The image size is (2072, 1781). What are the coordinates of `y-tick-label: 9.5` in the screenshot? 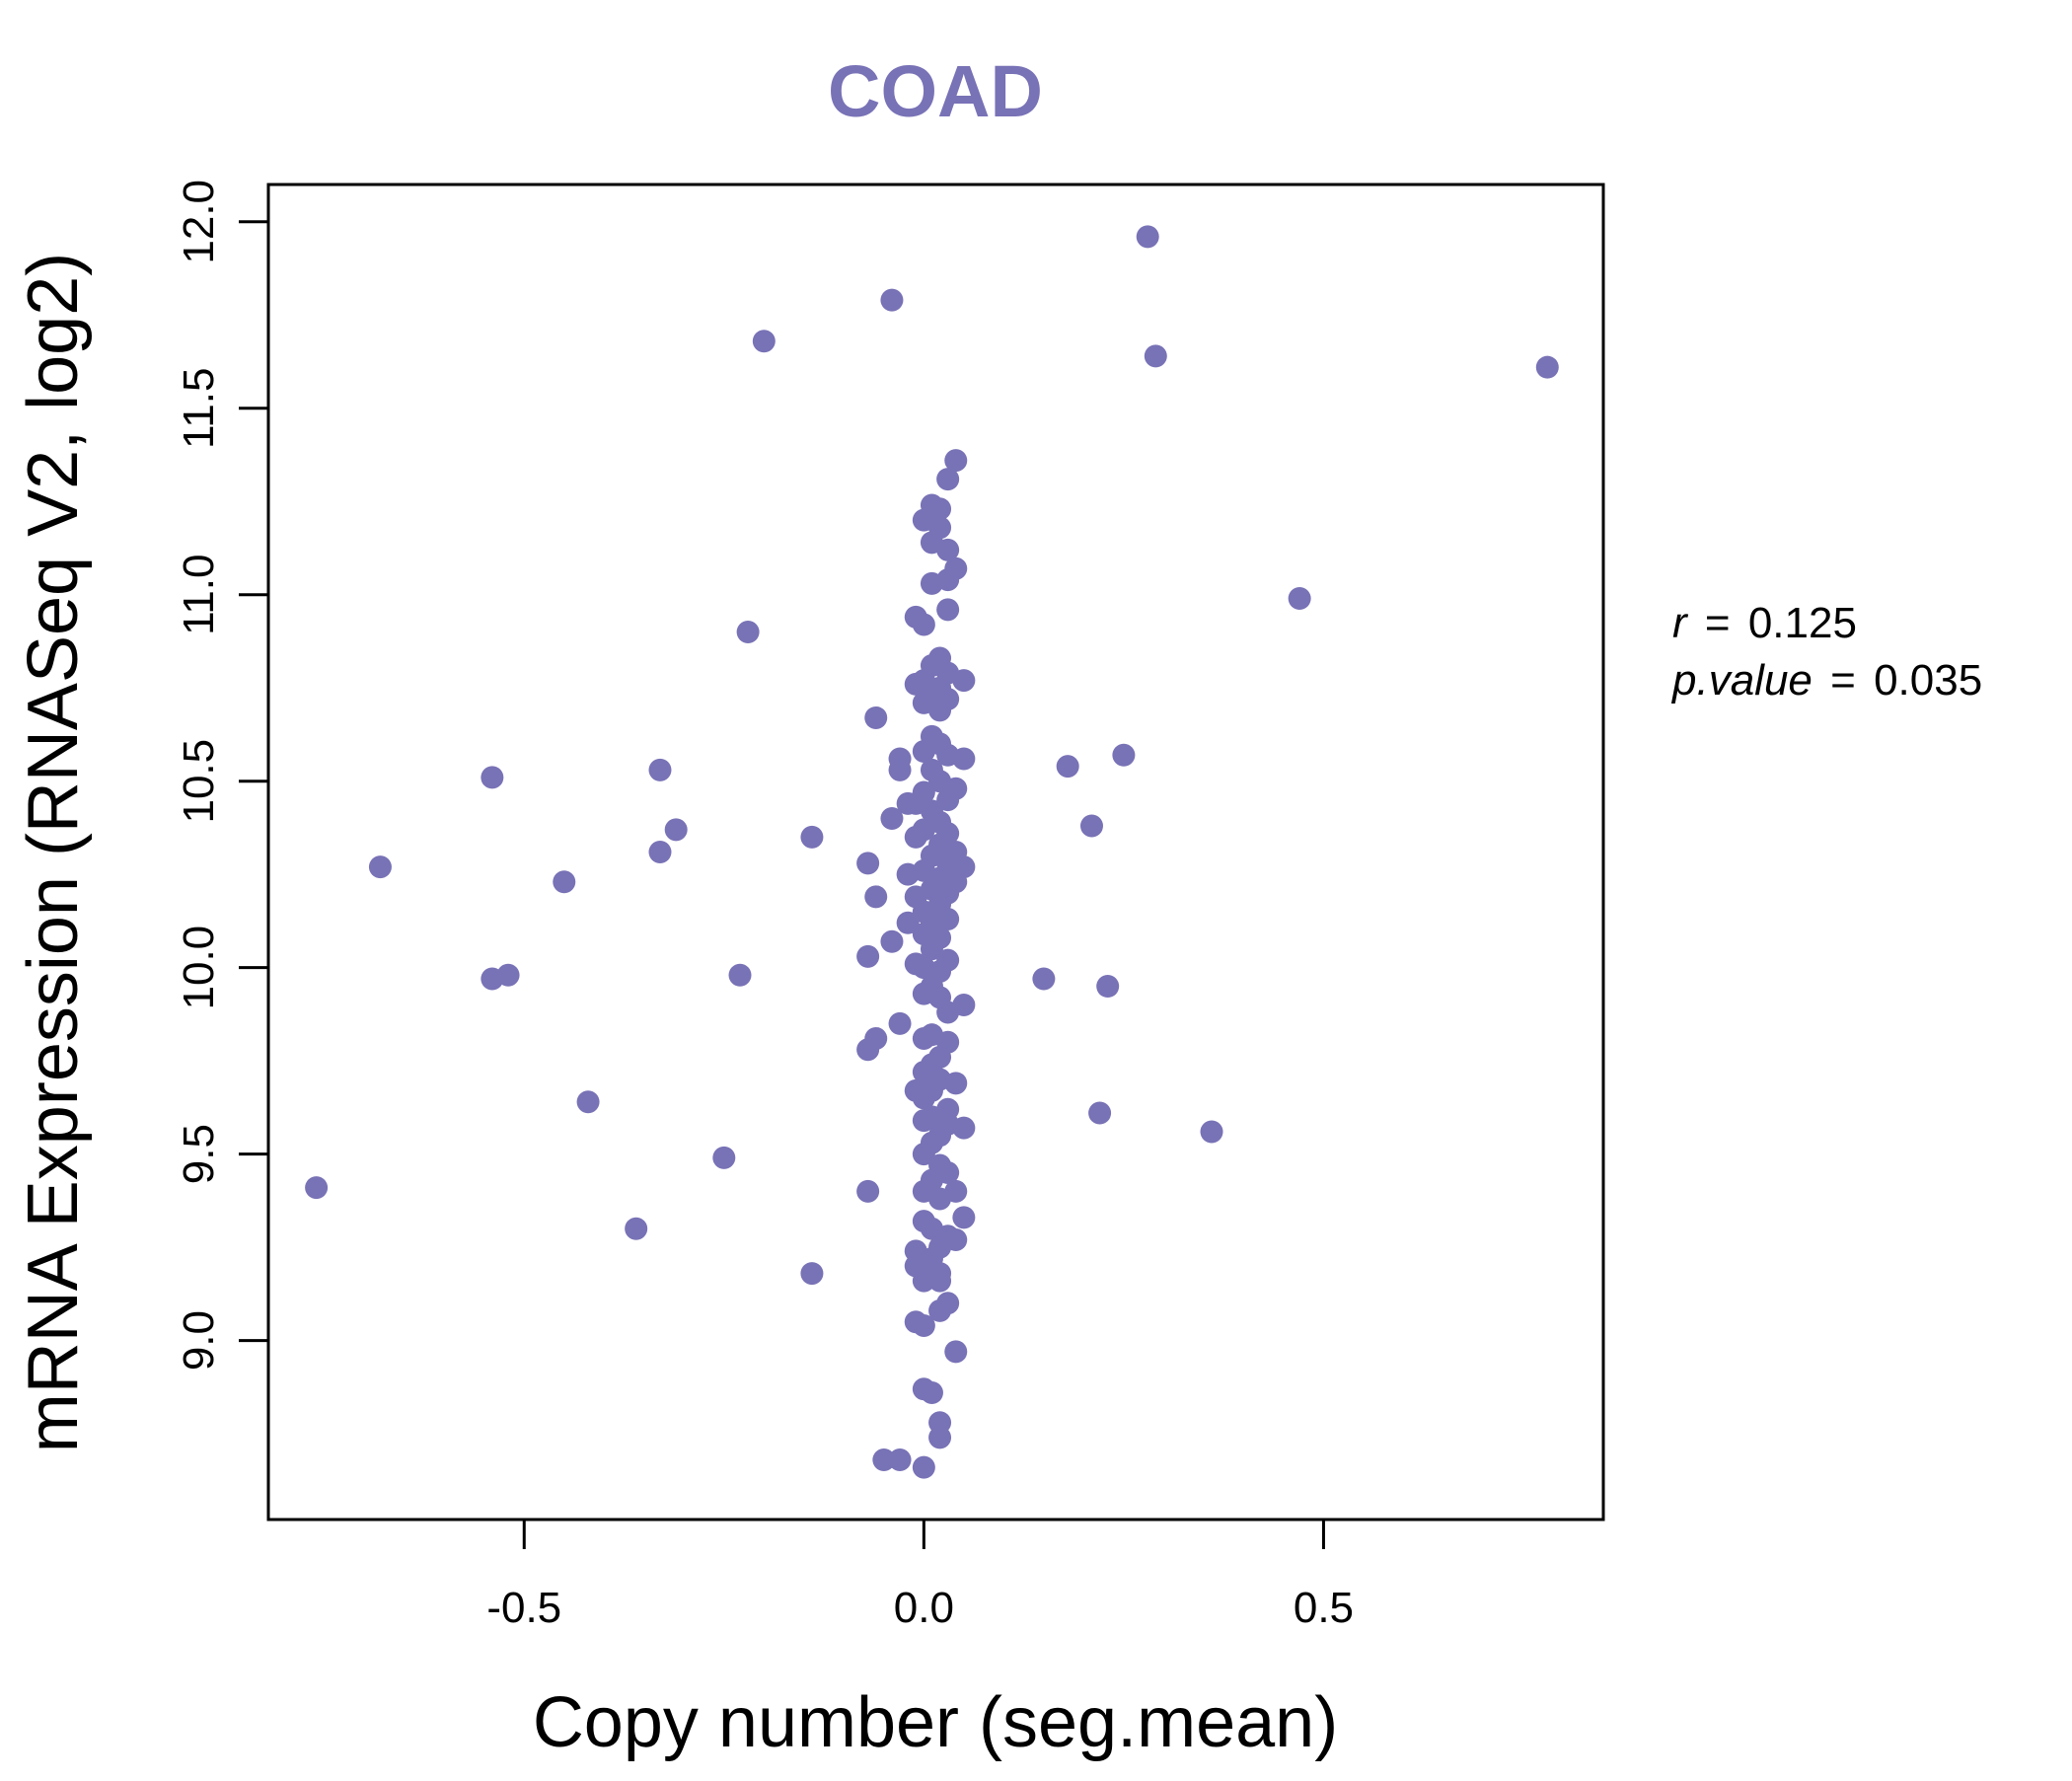 It's located at (199, 1154).